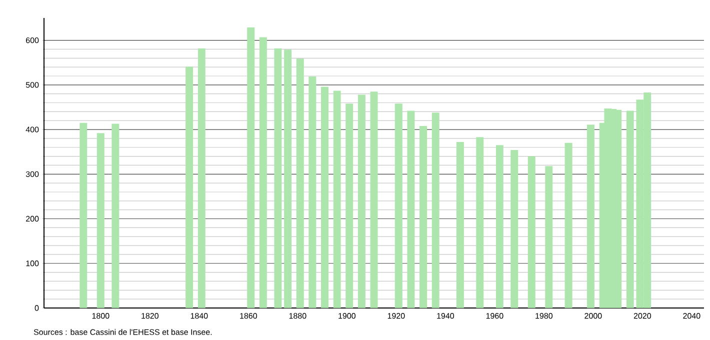 This screenshot has height=340, width=710. I want to click on x-tick-label: 2020, so click(643, 316).